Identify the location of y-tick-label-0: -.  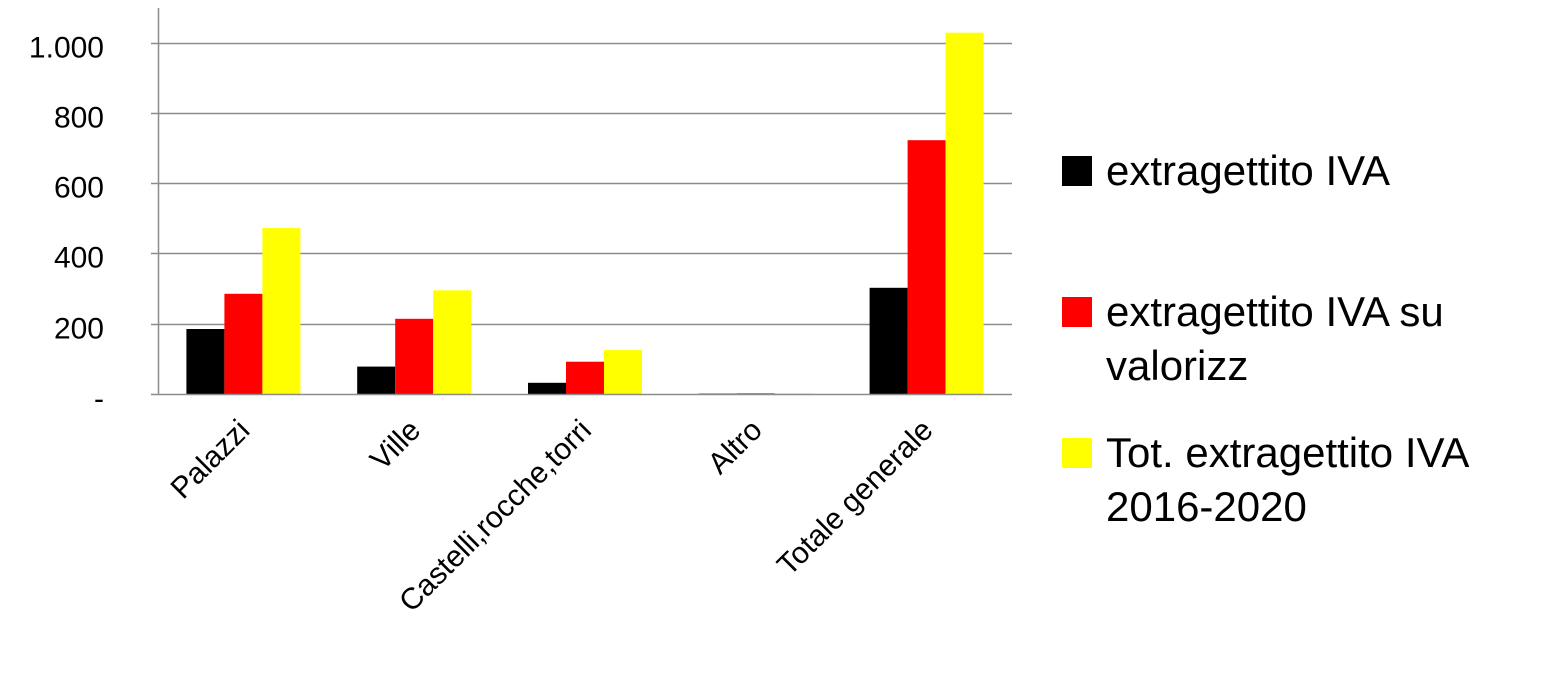
(99, 399).